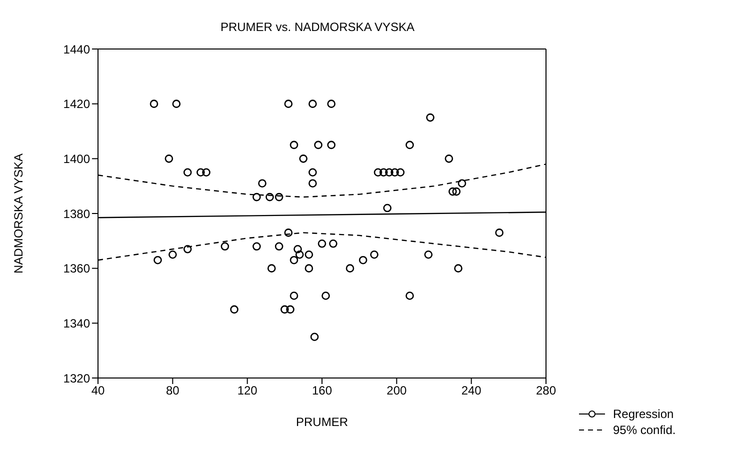 The height and width of the screenshot is (468, 739). Describe the element at coordinates (396, 391) in the screenshot. I see `x-tick-label: 200` at that location.